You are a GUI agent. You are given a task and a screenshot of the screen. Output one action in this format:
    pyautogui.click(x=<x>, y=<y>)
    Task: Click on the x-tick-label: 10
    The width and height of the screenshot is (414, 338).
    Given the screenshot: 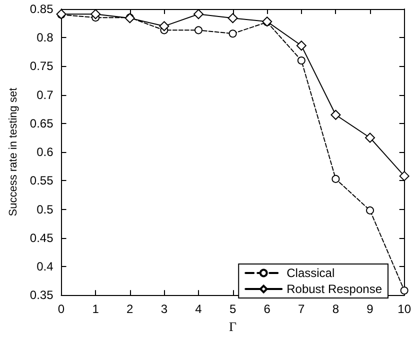 What is the action you would take?
    pyautogui.click(x=405, y=309)
    